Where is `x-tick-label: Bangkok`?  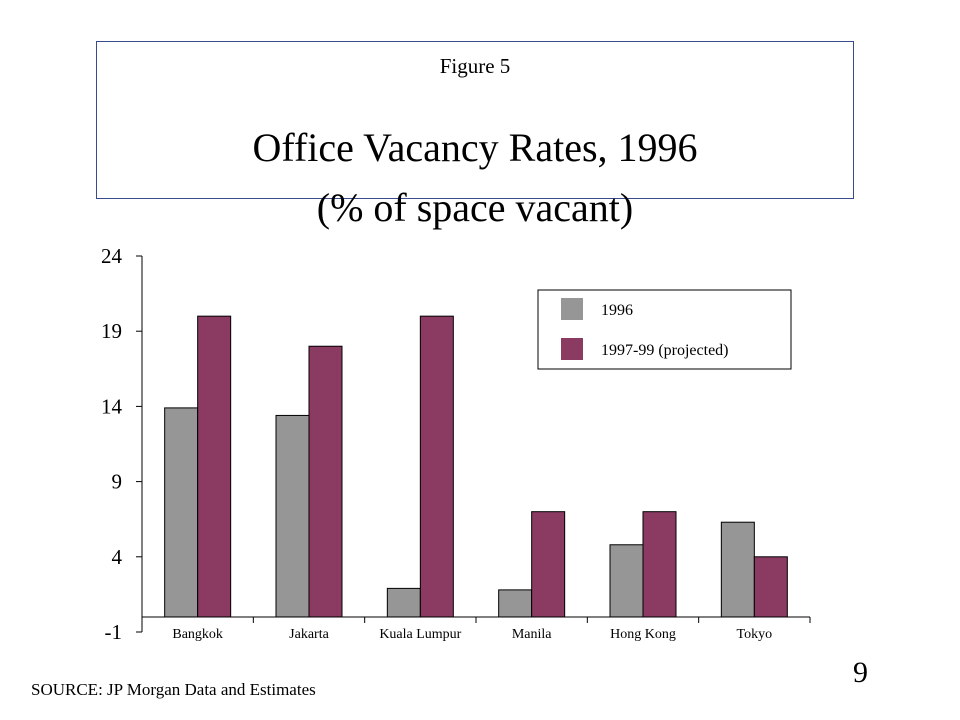 x-tick-label: Bangkok is located at coordinates (197, 634).